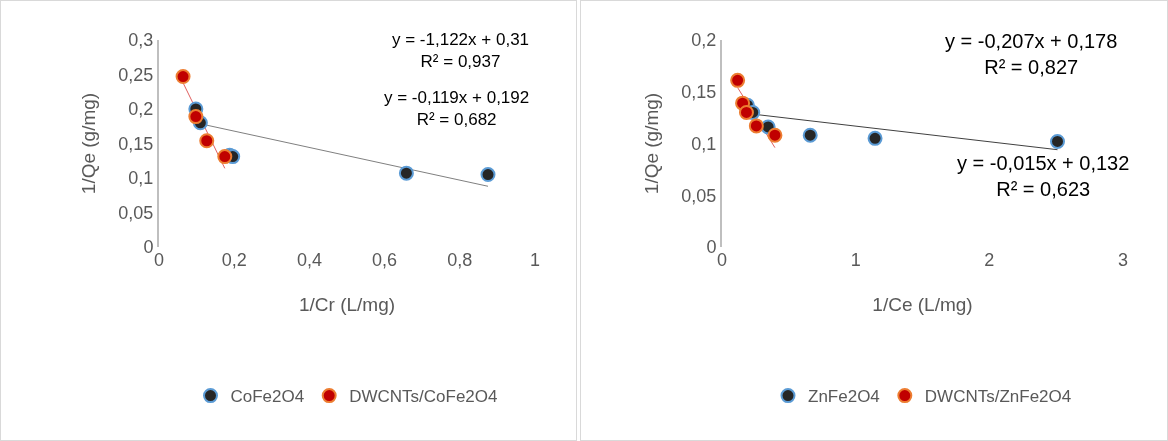 This screenshot has width=1168, height=441. I want to click on x-tick-label: 0,2, so click(234, 260).